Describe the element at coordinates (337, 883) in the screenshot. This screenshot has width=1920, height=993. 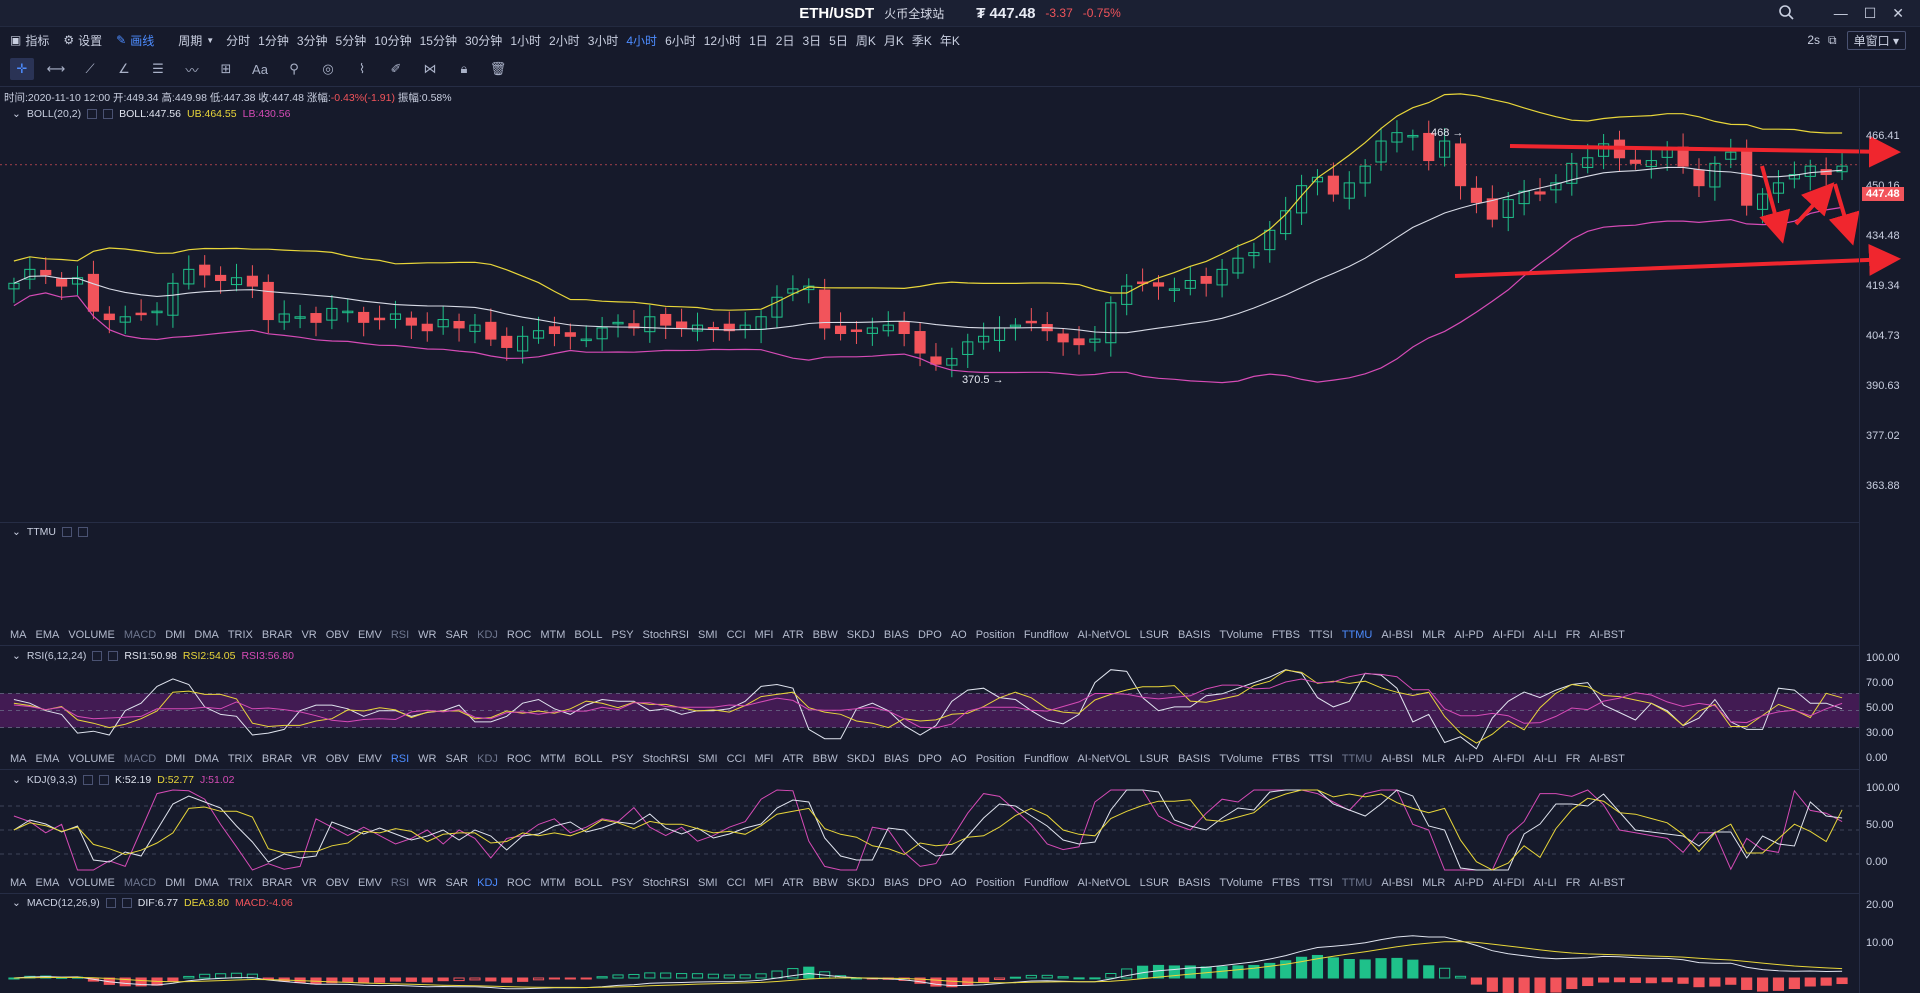
I see `indicator-tab-obv: OBV` at that location.